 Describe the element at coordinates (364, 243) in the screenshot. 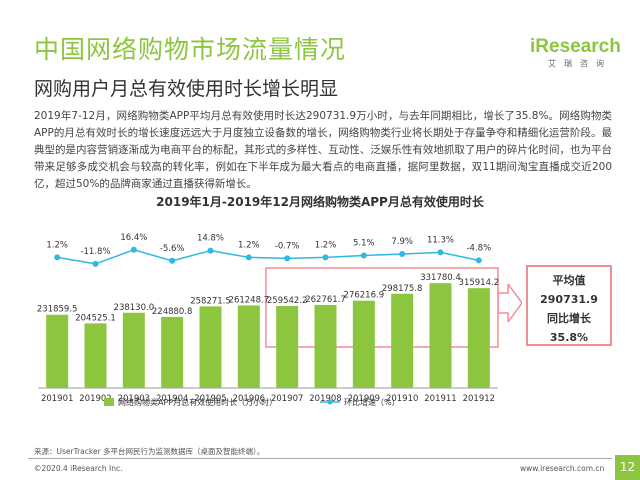

I see `growth-label-201909: 5.1%` at that location.